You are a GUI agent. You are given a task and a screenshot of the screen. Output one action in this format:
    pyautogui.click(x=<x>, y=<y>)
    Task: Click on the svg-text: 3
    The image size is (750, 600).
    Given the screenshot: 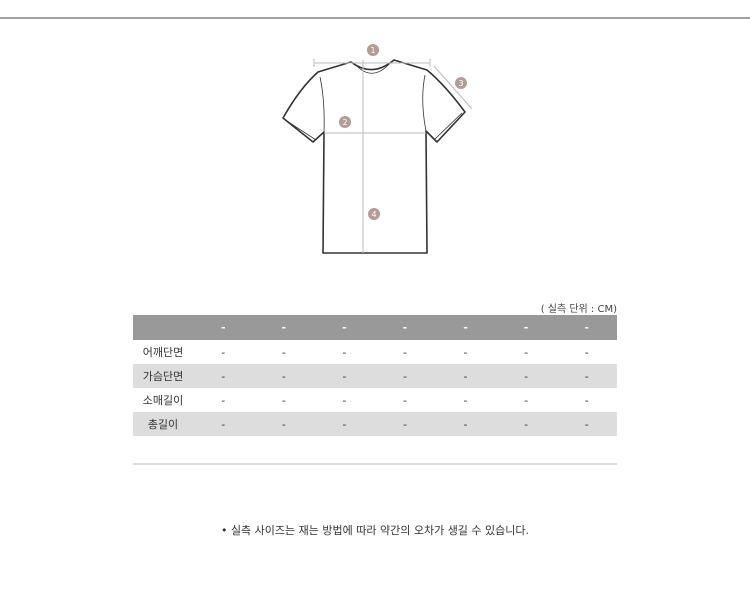 What is the action you would take?
    pyautogui.click(x=460, y=83)
    